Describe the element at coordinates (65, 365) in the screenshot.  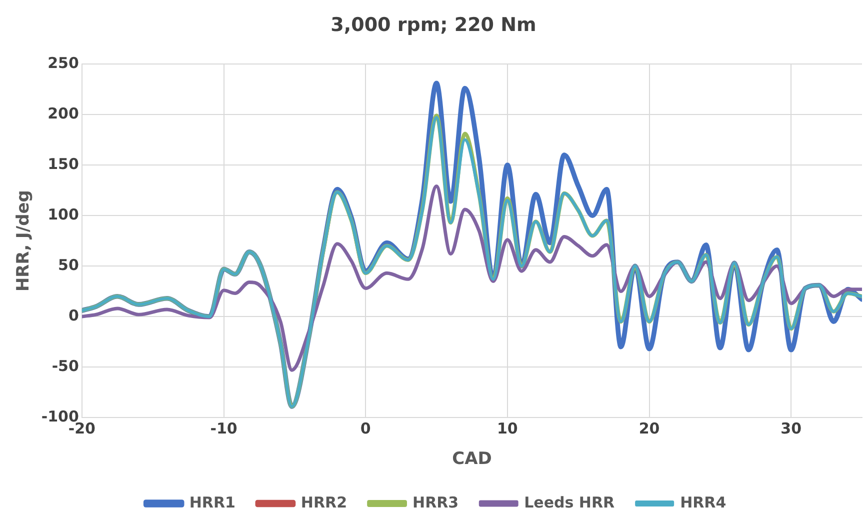
I see `y-tick-label: -50` at that location.